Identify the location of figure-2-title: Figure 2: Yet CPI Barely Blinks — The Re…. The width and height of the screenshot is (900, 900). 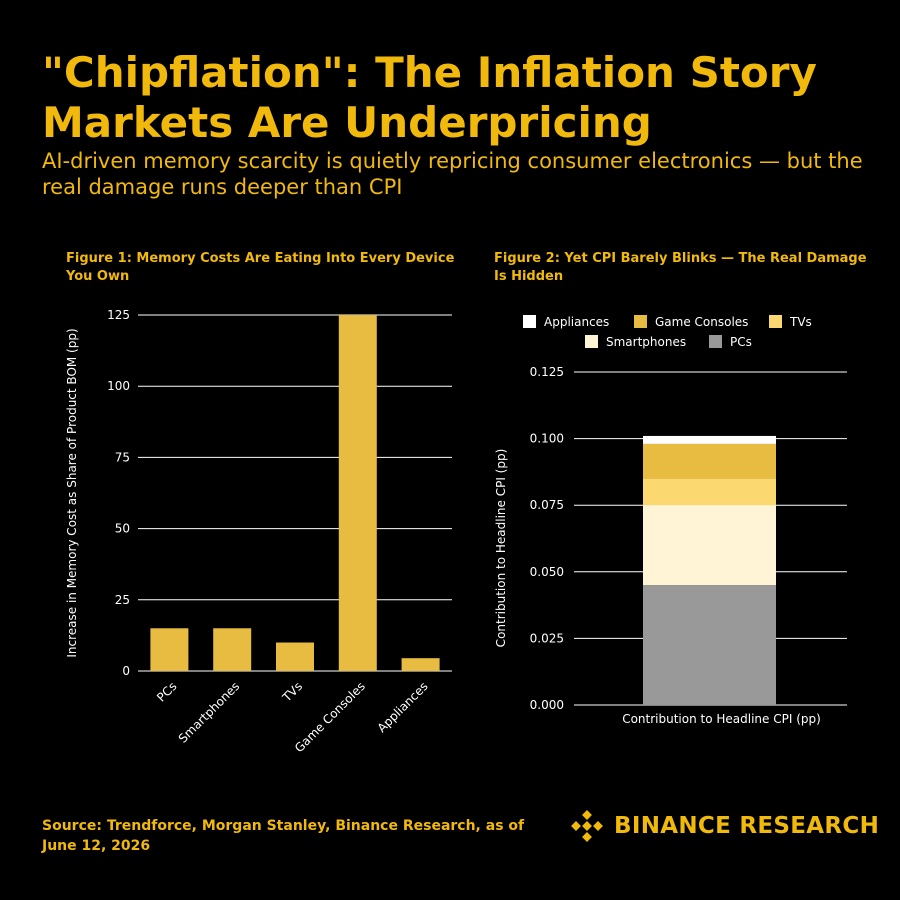
(680, 267).